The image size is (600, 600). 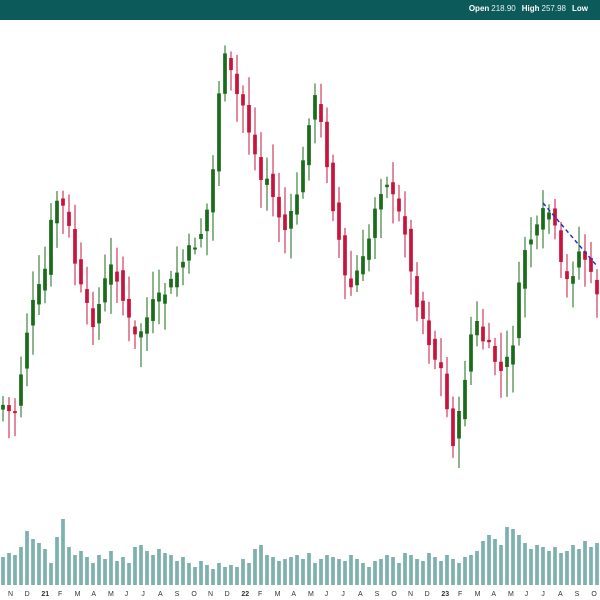 I want to click on x-tick-label: 23, so click(x=445, y=594).